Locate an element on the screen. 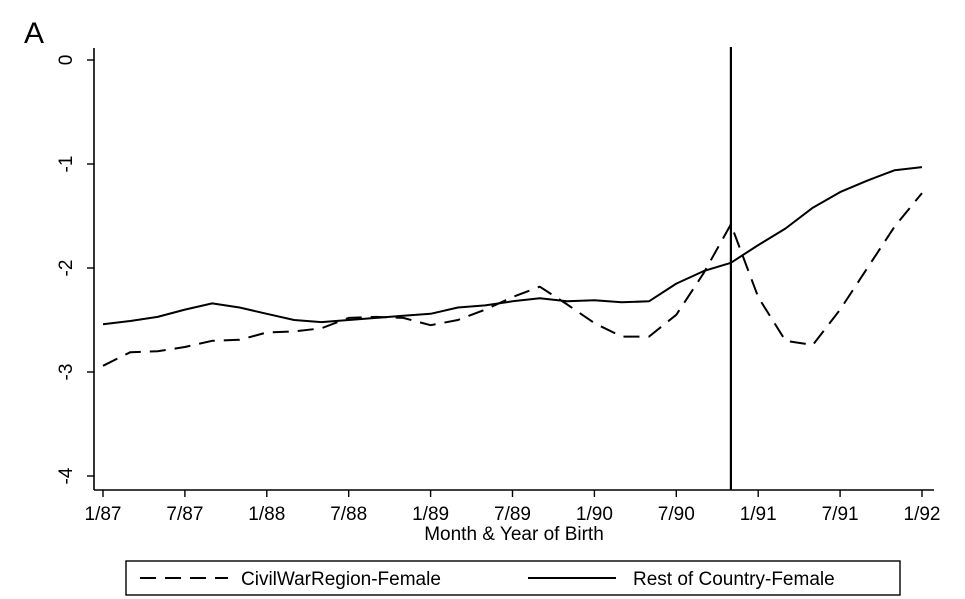  x-tick-label: 1/89 is located at coordinates (430, 514).